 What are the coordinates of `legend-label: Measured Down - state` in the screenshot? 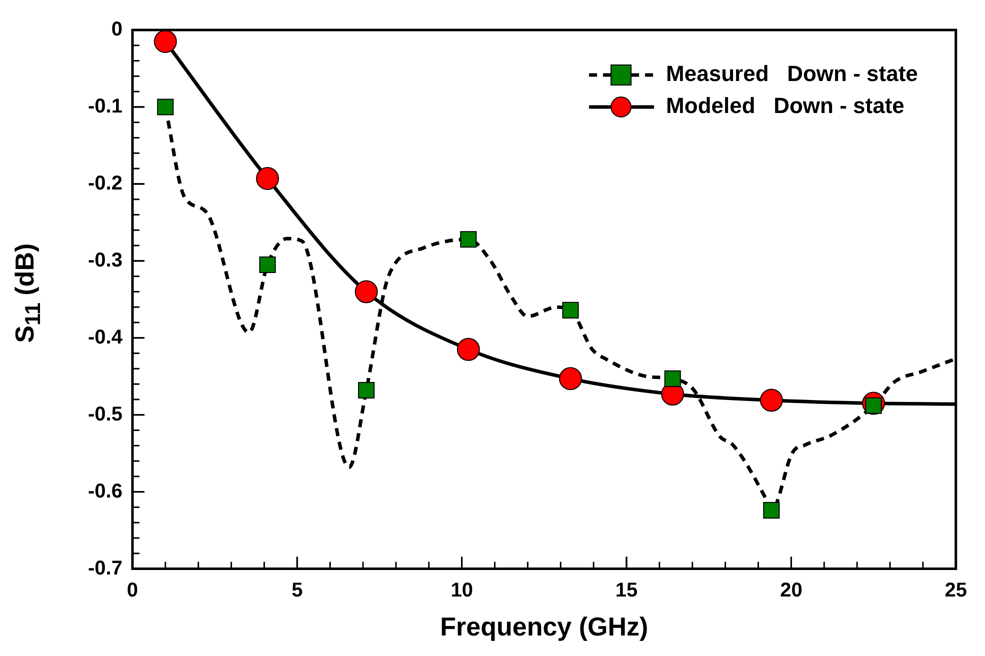 It's located at (792, 73).